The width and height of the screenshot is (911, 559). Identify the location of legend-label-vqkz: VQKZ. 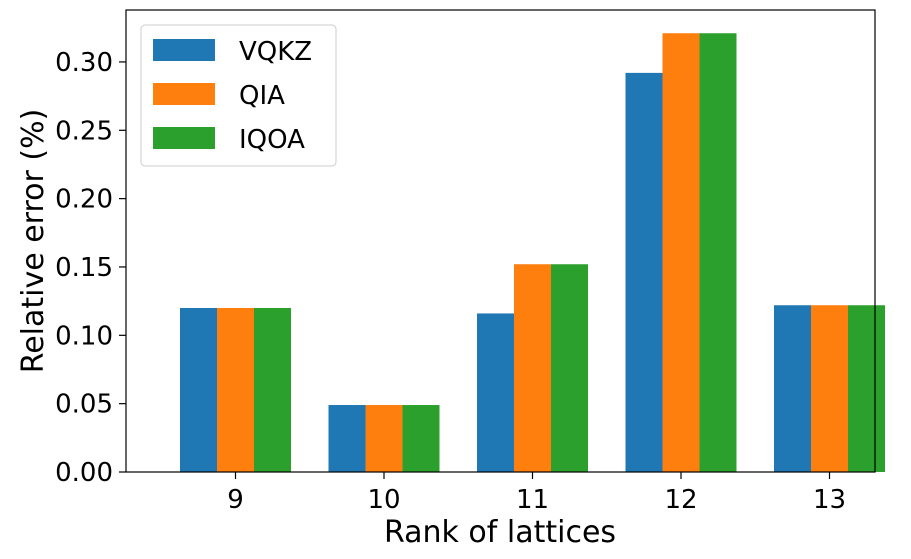
(275, 52).